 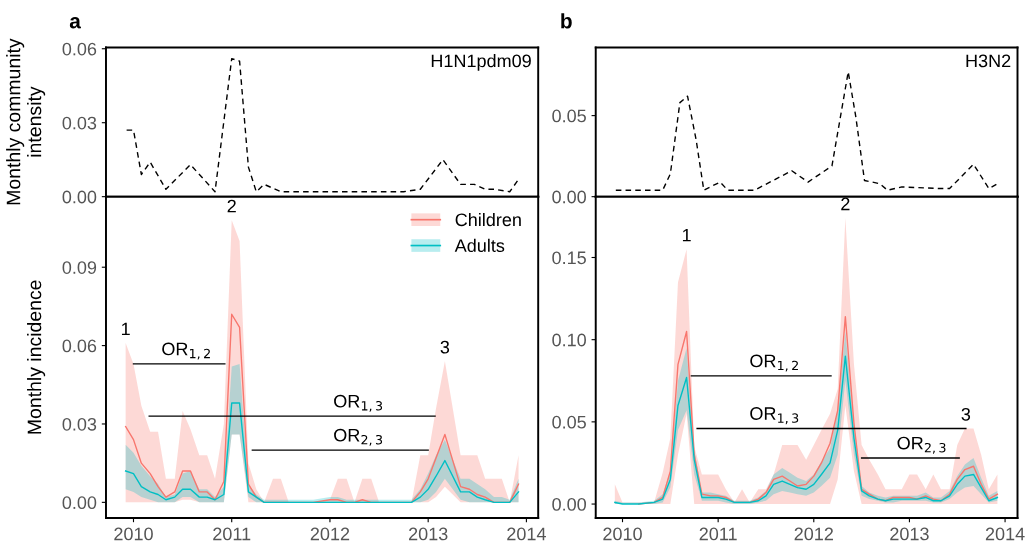 I want to click on line-series, so click(x=807, y=131).